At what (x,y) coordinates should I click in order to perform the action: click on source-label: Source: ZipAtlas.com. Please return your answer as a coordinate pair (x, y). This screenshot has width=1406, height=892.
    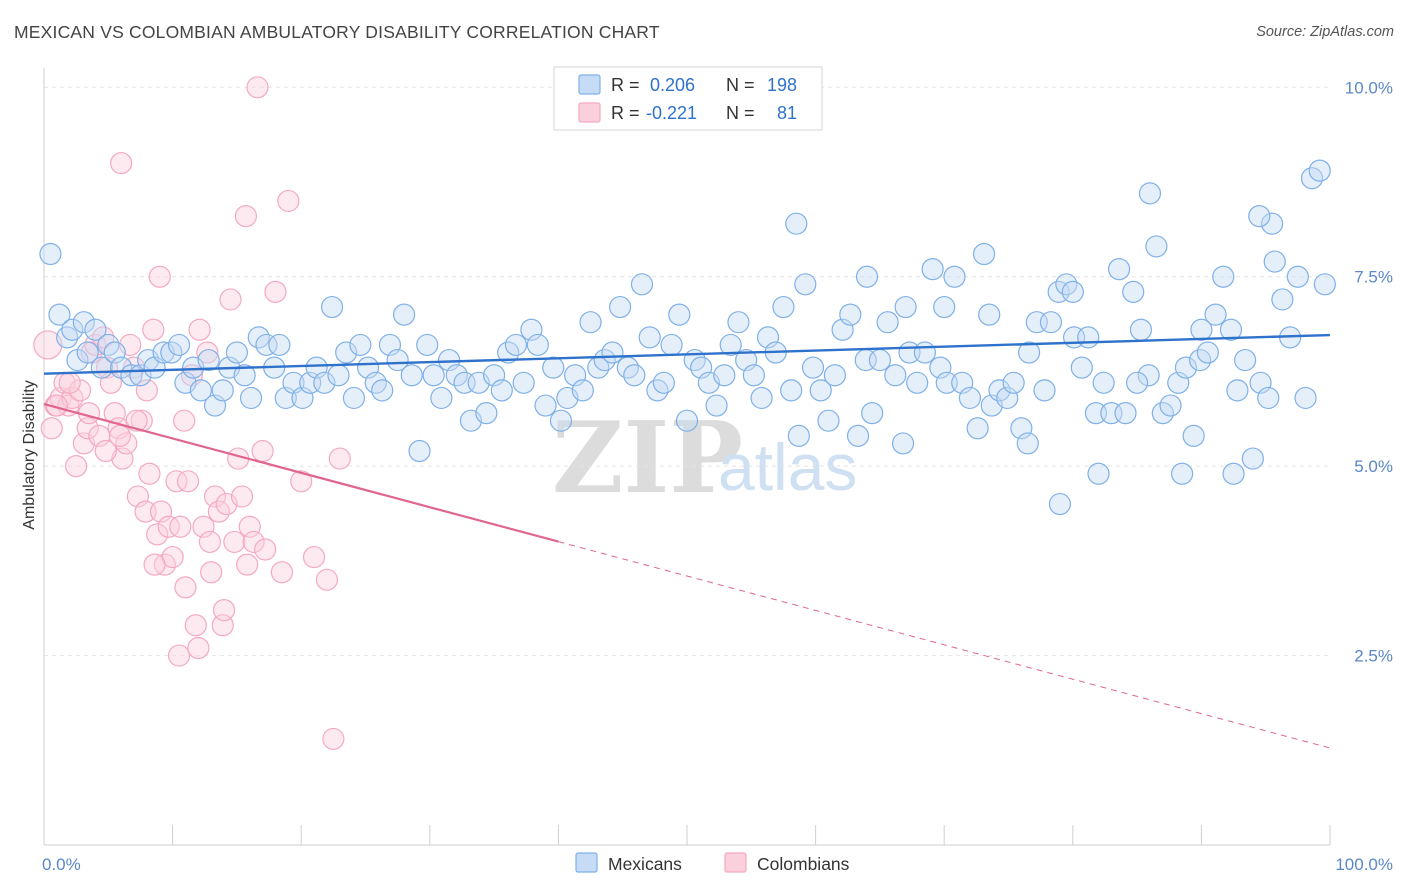
    Looking at the image, I should click on (1325, 32).